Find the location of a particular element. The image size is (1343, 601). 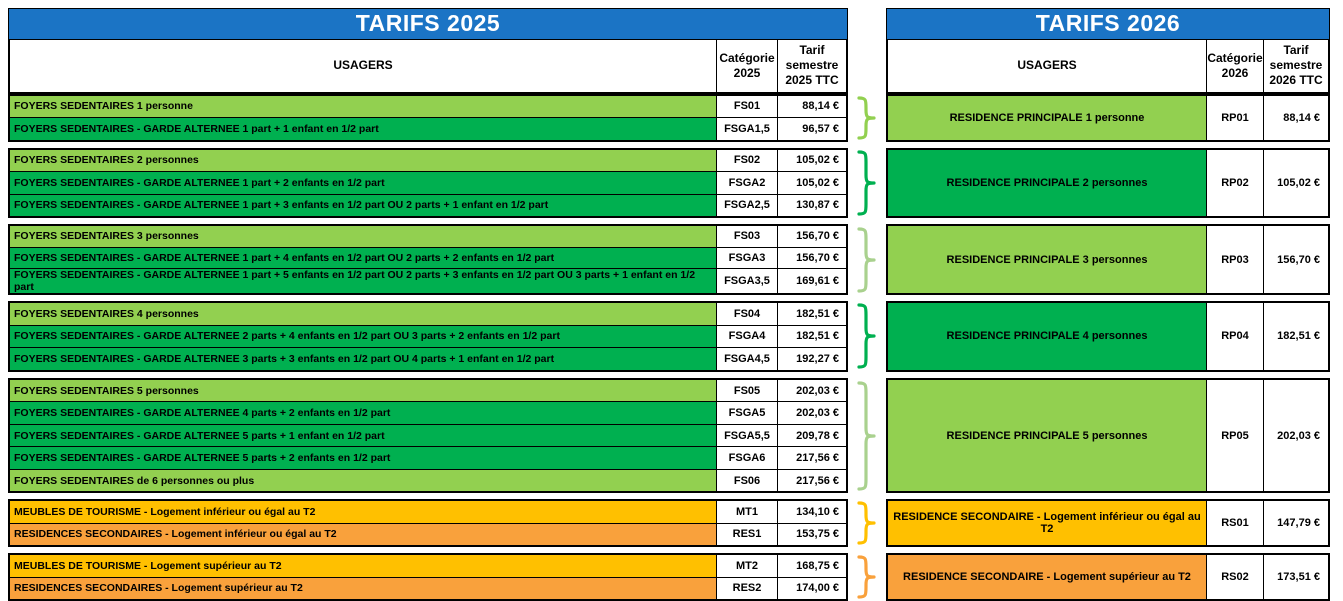

category-cell: FS04 is located at coordinates (746, 314).